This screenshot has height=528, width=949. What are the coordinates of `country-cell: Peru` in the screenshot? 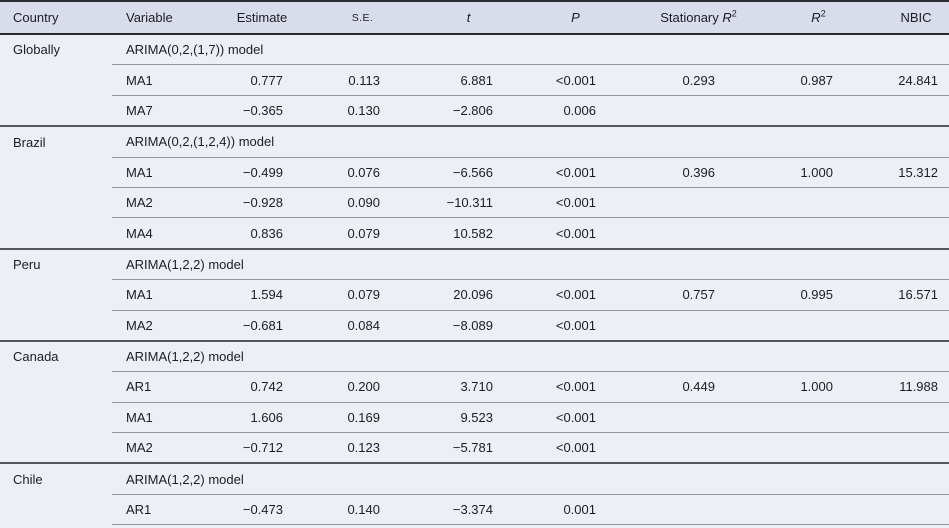 It's located at (56, 264).